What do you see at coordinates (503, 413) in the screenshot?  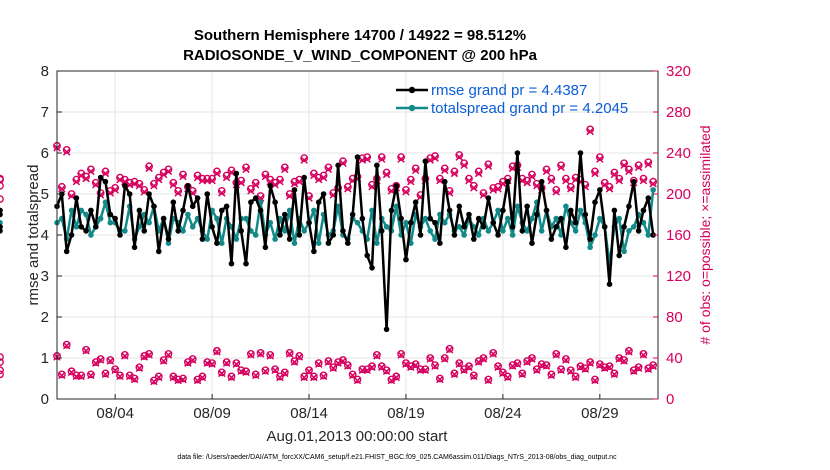 I see `x-tick-label: 08/24` at bounding box center [503, 413].